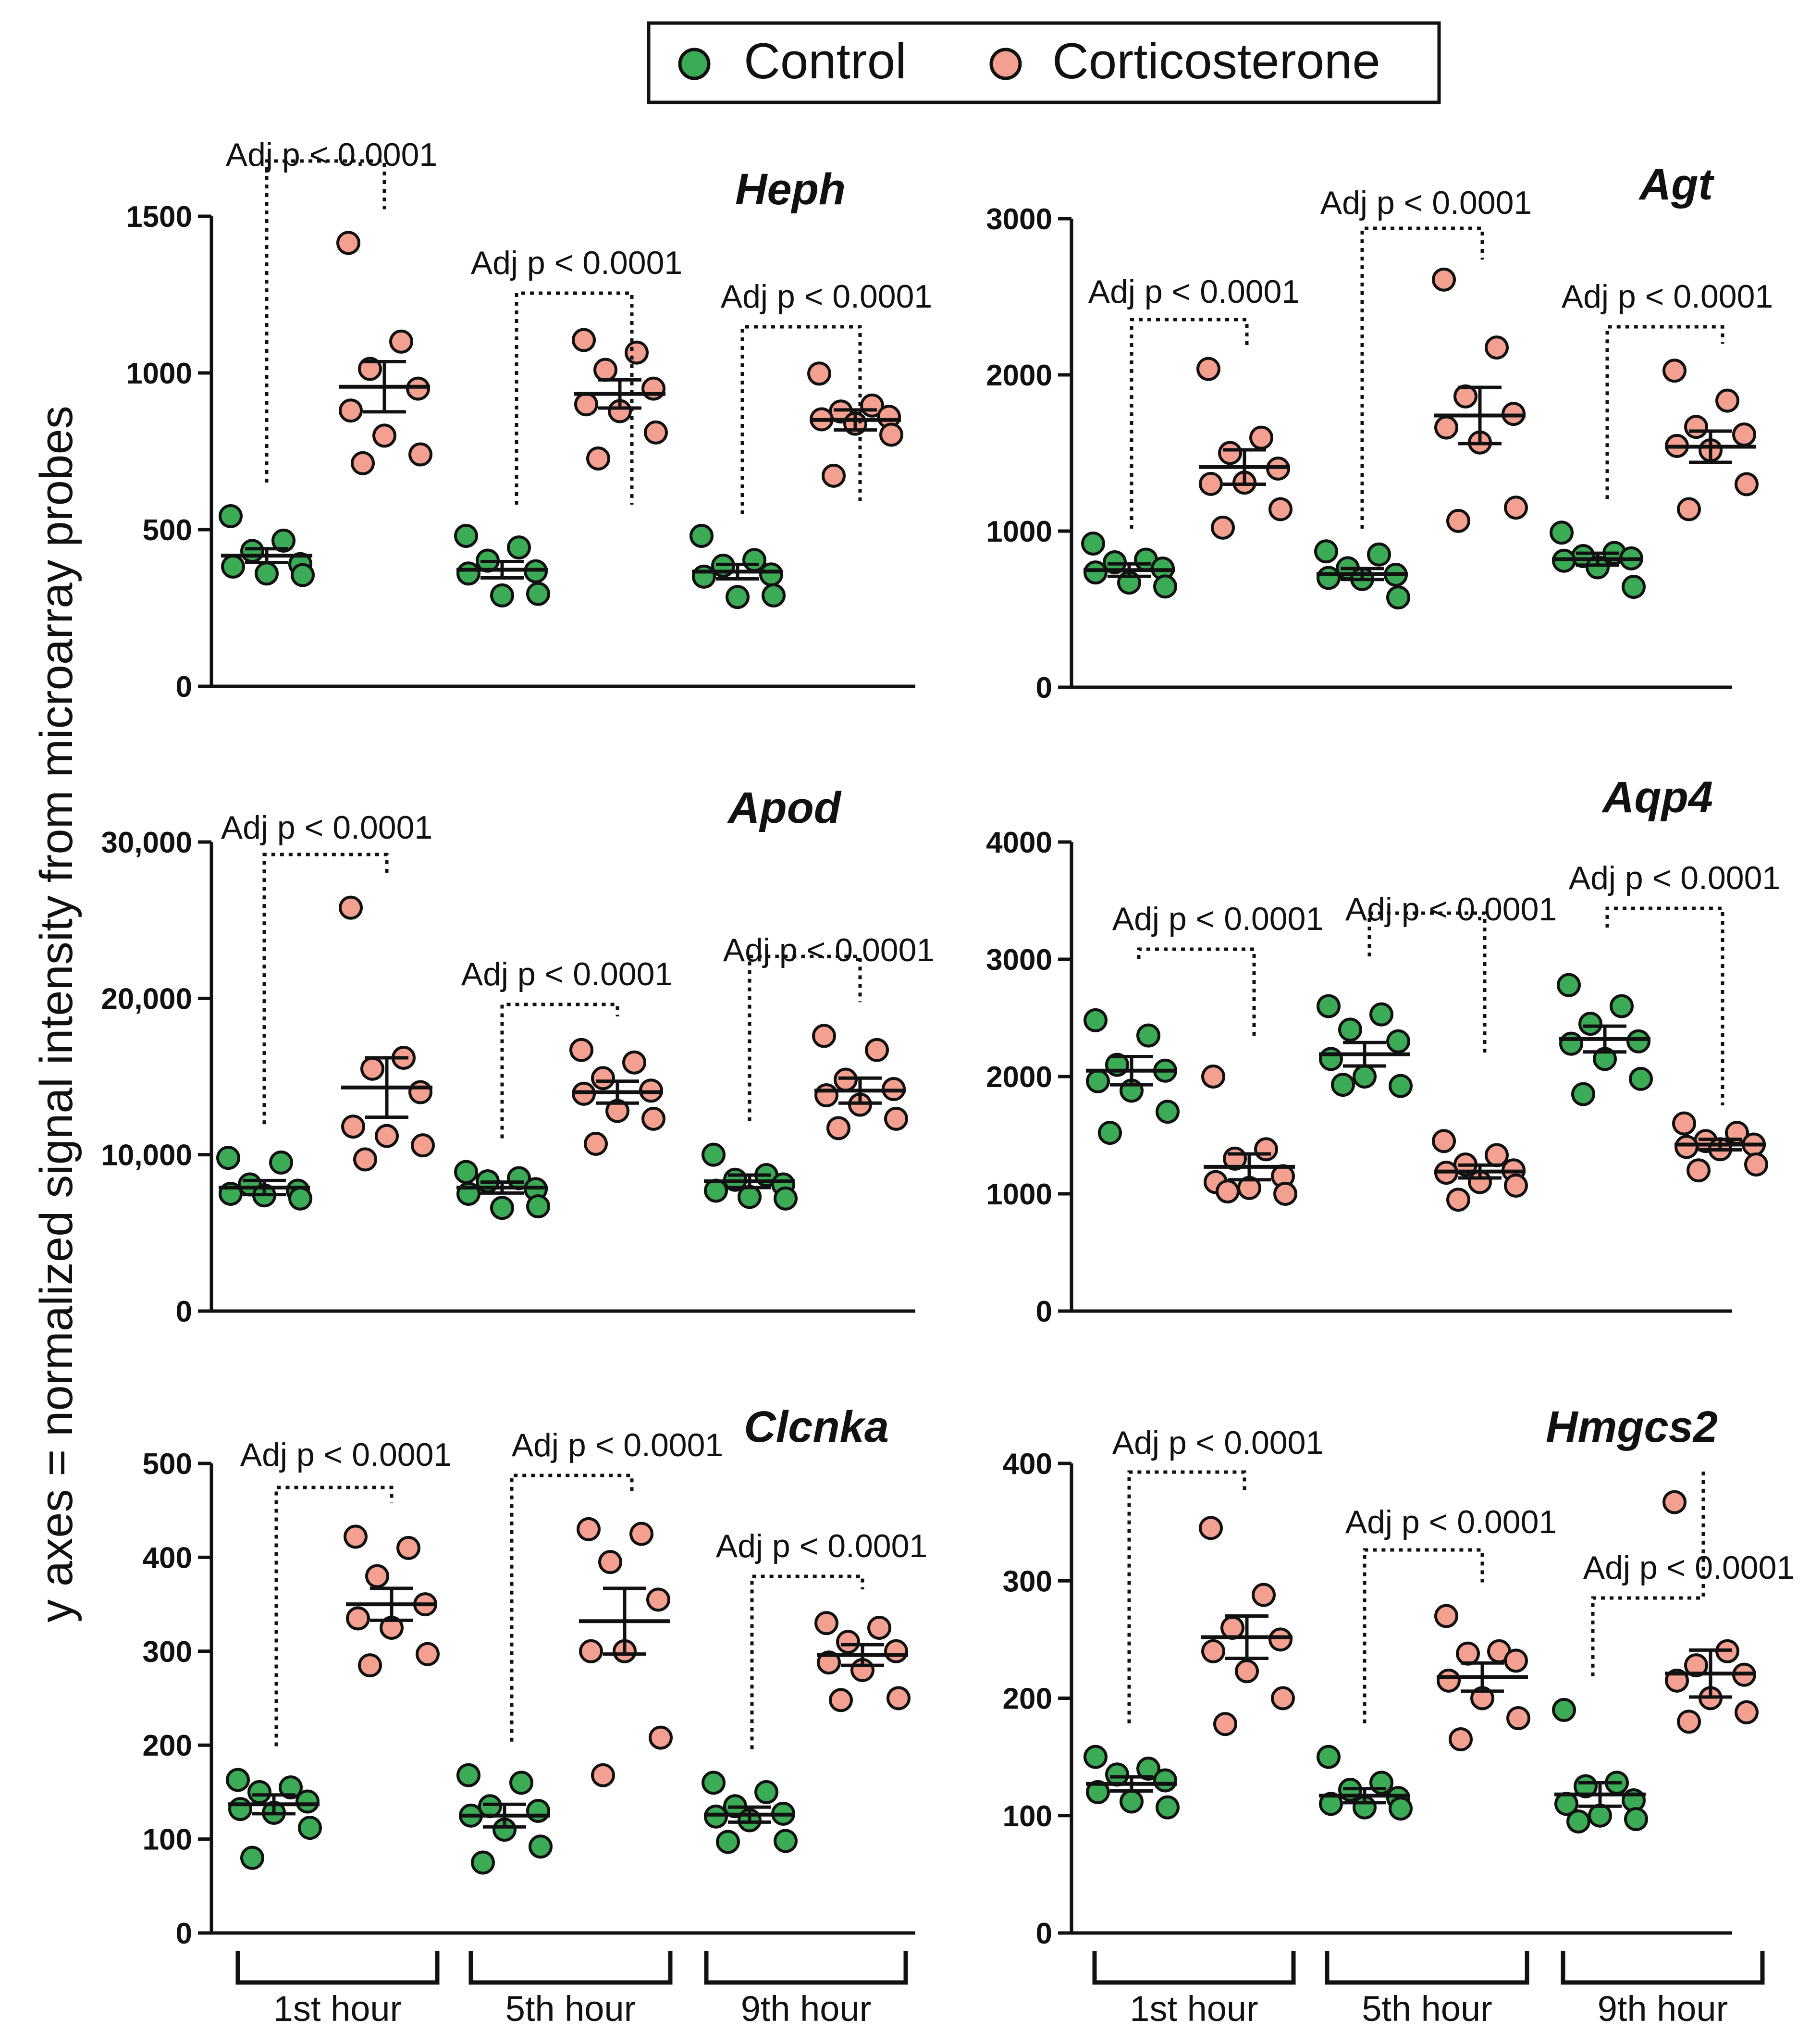 The image size is (1810, 2044). I want to click on timepoint-bracket, so click(1663, 1968).